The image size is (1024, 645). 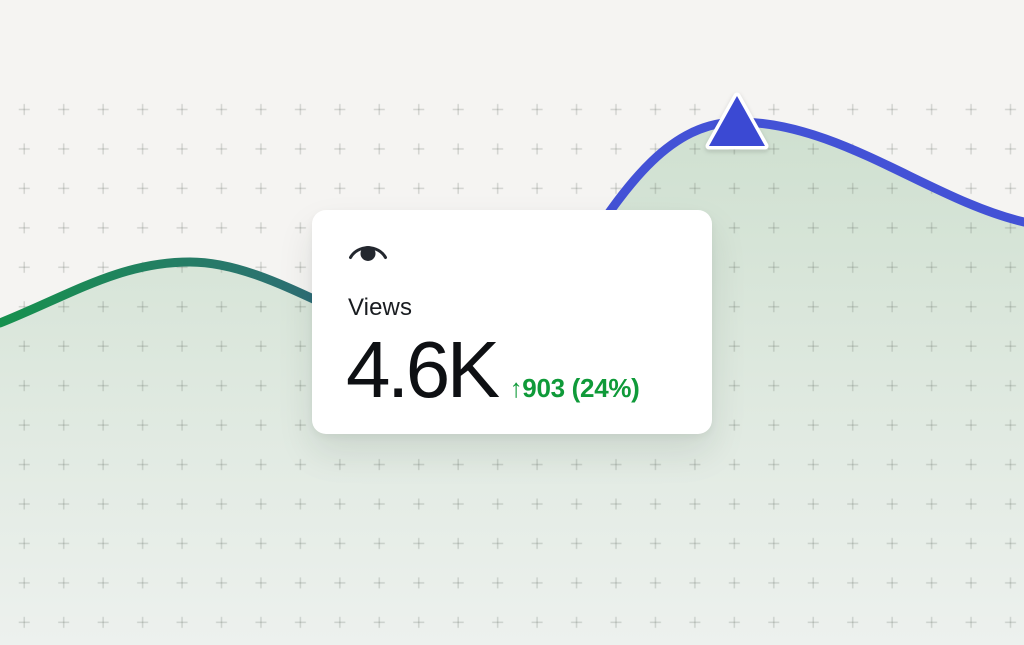 What do you see at coordinates (380, 307) in the screenshot?
I see `metric-label: Views` at bounding box center [380, 307].